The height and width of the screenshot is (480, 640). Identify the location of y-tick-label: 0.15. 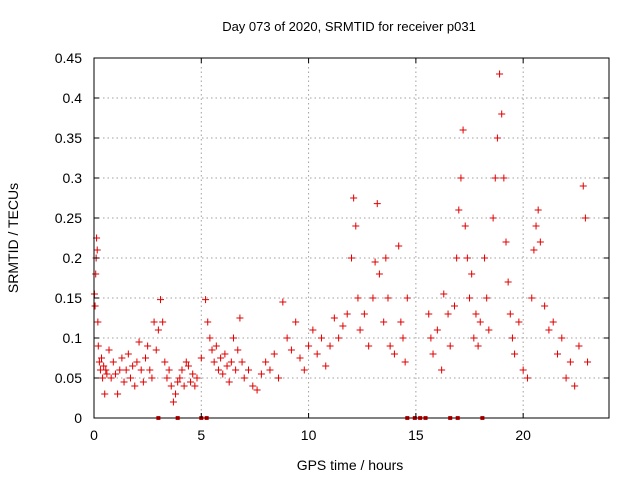
(68, 298).